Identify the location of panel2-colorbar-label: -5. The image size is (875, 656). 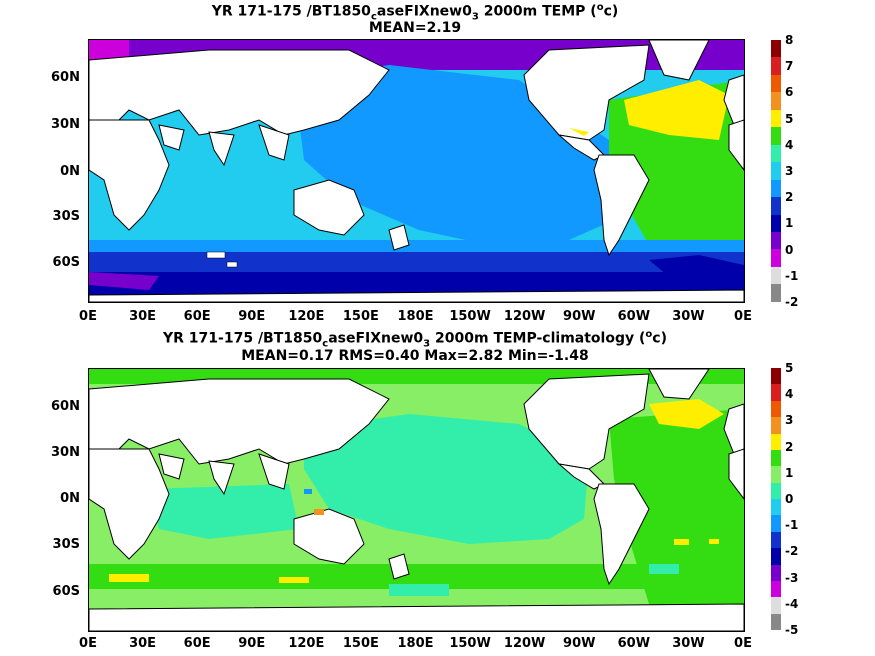
(792, 630).